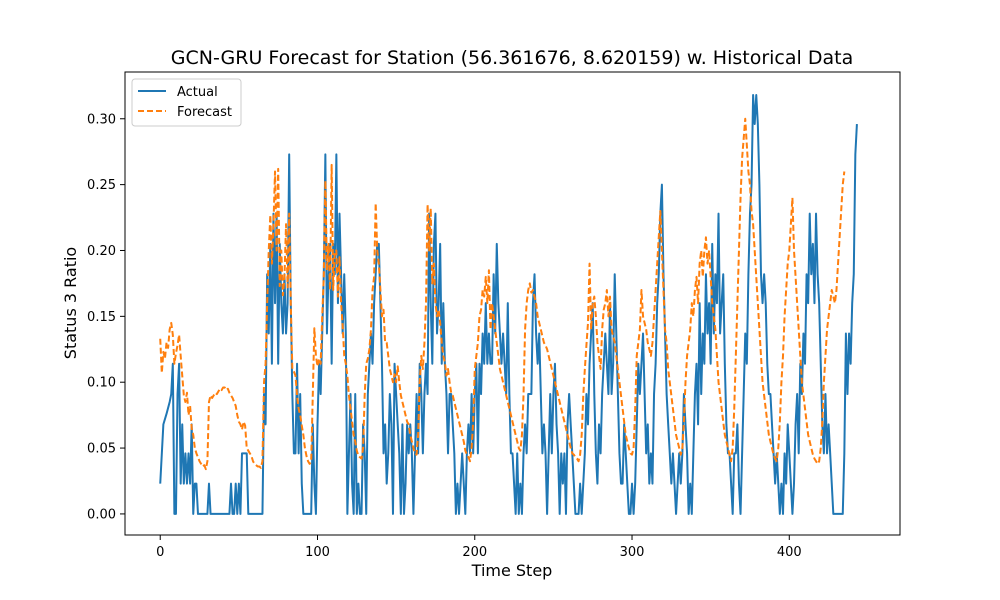  What do you see at coordinates (204, 112) in the screenshot?
I see `legend-label-forecast: Forecast` at bounding box center [204, 112].